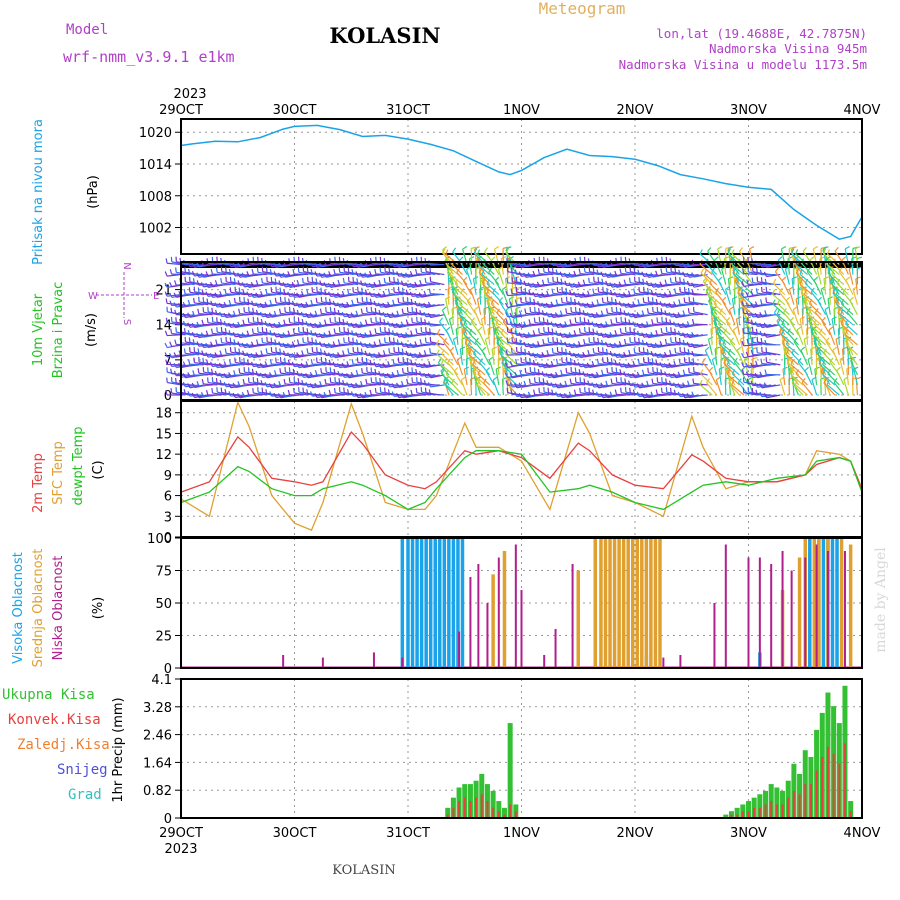  What do you see at coordinates (572, 616) in the screenshot?
I see `cloud-bar-low_cloud` at bounding box center [572, 616].